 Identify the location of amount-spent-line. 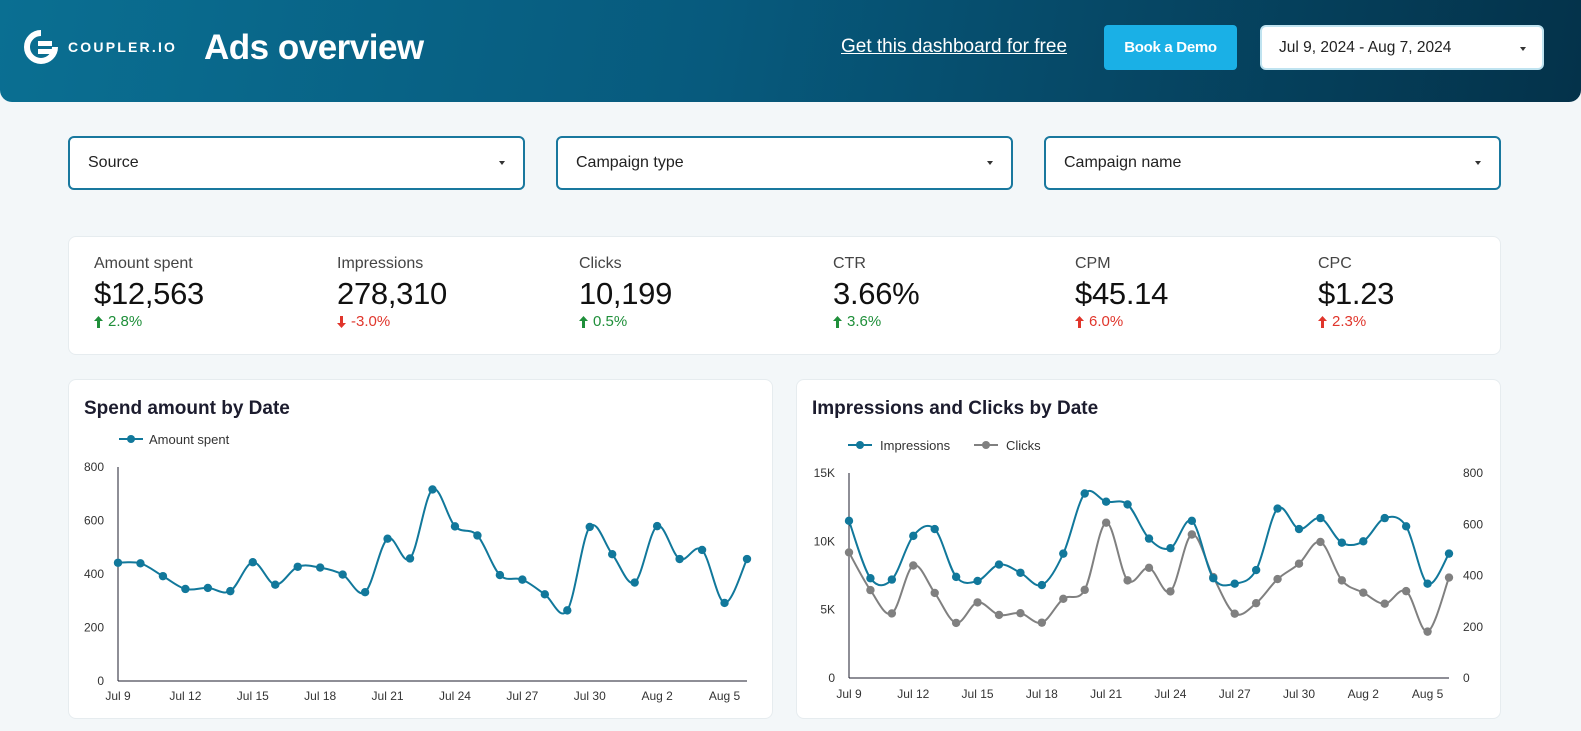
(432, 551).